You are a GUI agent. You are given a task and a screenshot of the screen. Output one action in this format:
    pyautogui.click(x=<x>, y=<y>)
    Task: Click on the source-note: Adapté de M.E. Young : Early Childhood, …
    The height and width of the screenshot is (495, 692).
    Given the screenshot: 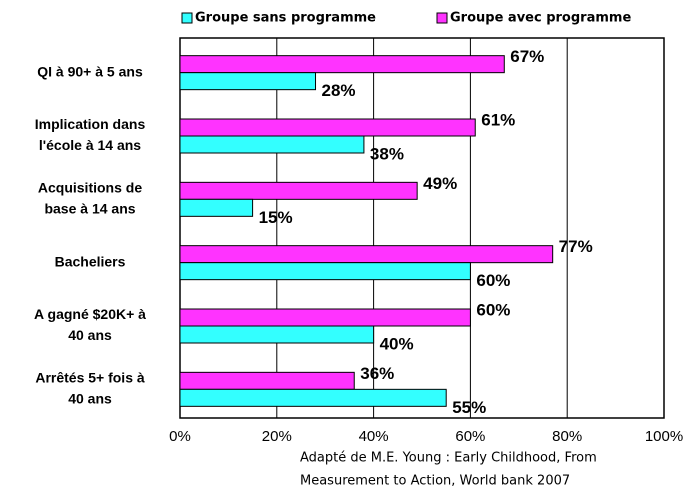 What is the action you would take?
    pyautogui.click(x=448, y=458)
    